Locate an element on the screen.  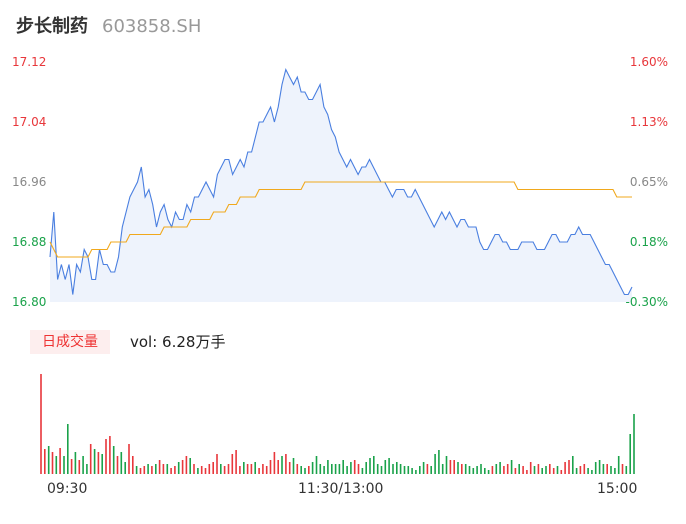
y-tick-right: 1.60% is located at coordinates (649, 62).